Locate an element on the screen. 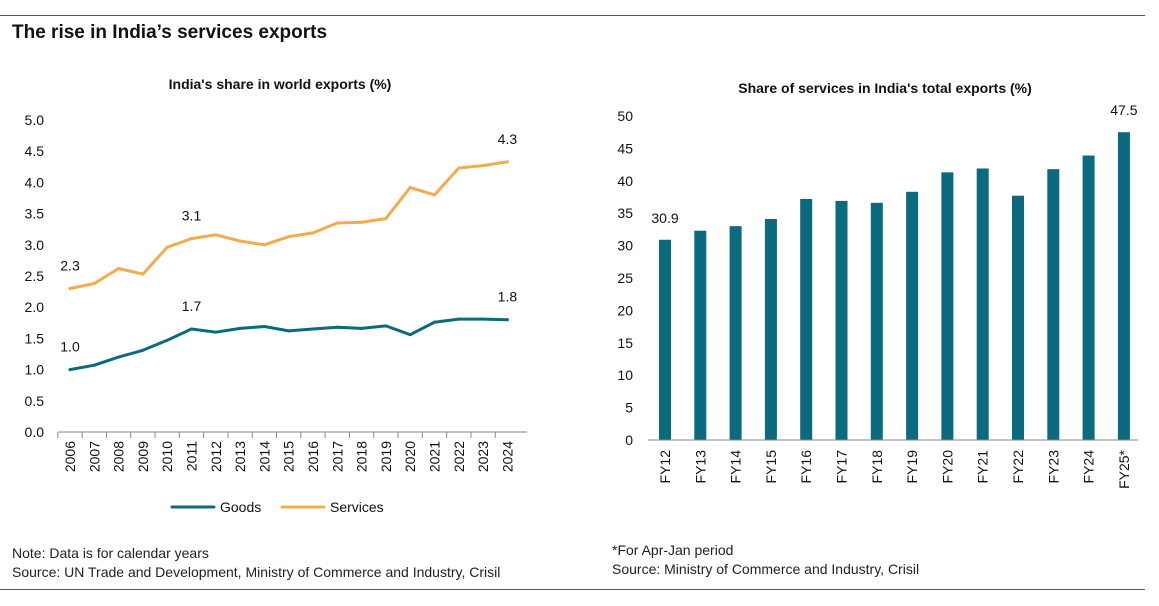  bar-x-tick-label: FY22 is located at coordinates (1018, 467).